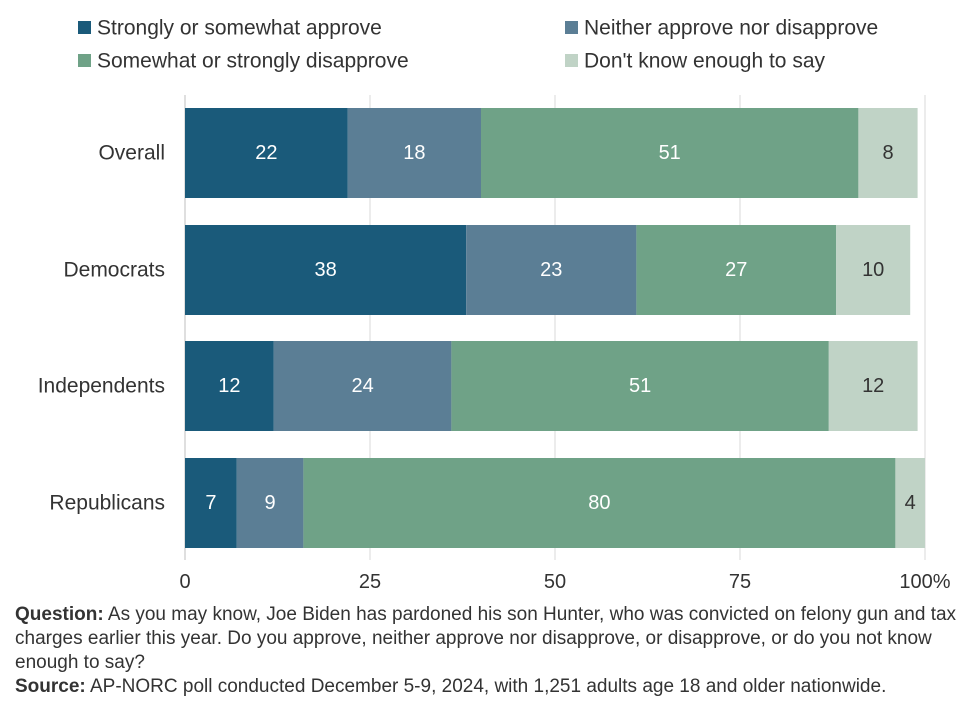  What do you see at coordinates (107, 503) in the screenshot?
I see `category-label: Republicans` at bounding box center [107, 503].